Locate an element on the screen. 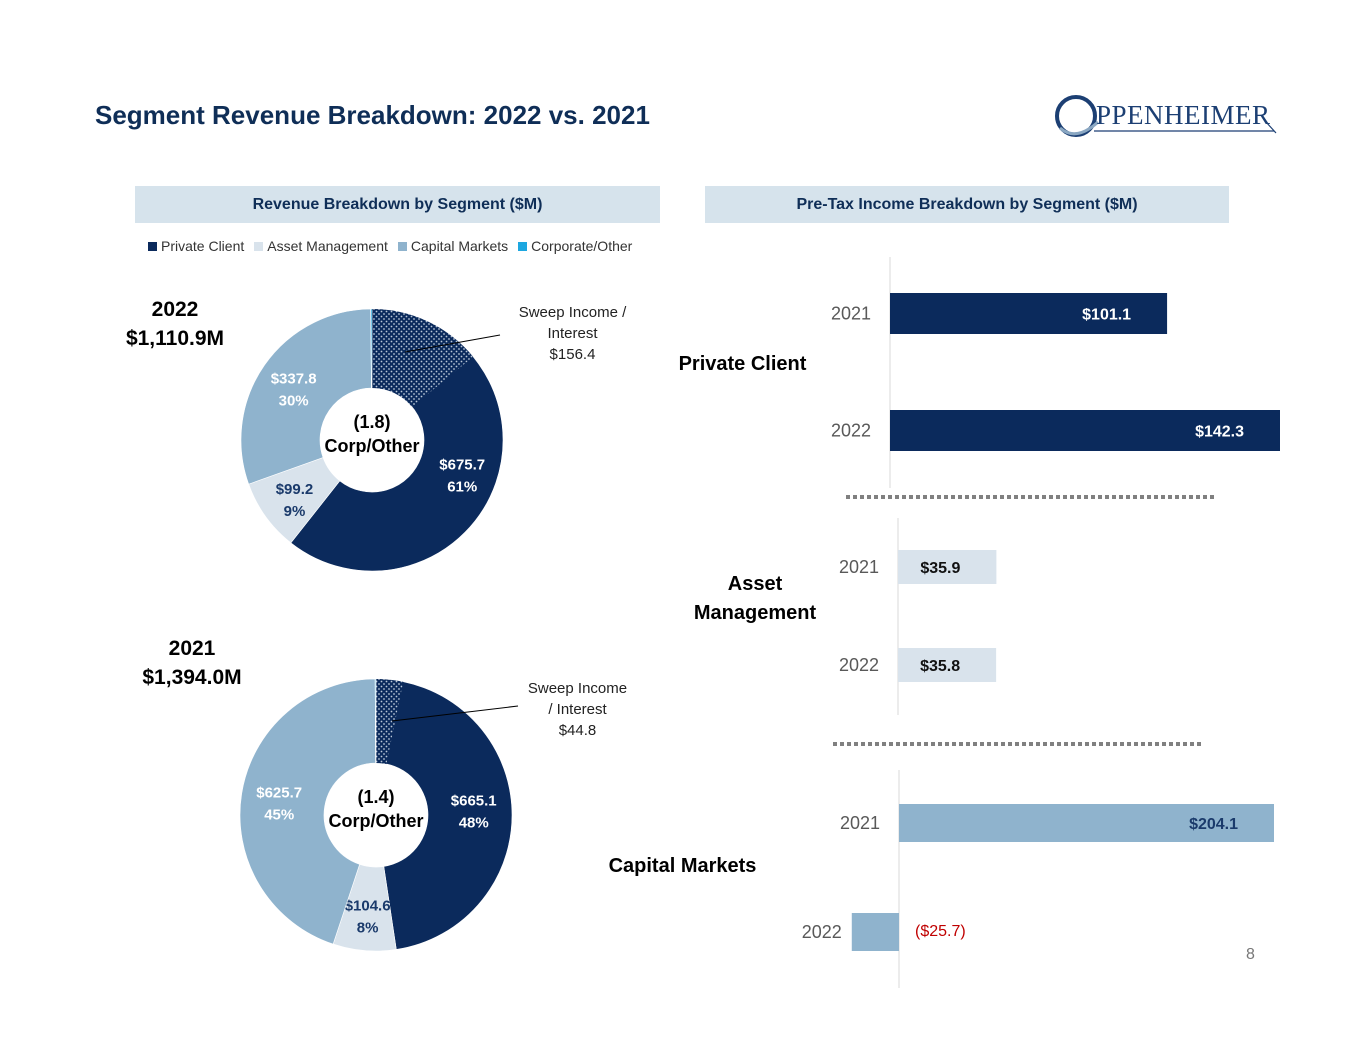 The image size is (1365, 1055). annotation-line: / Interest is located at coordinates (577, 709).